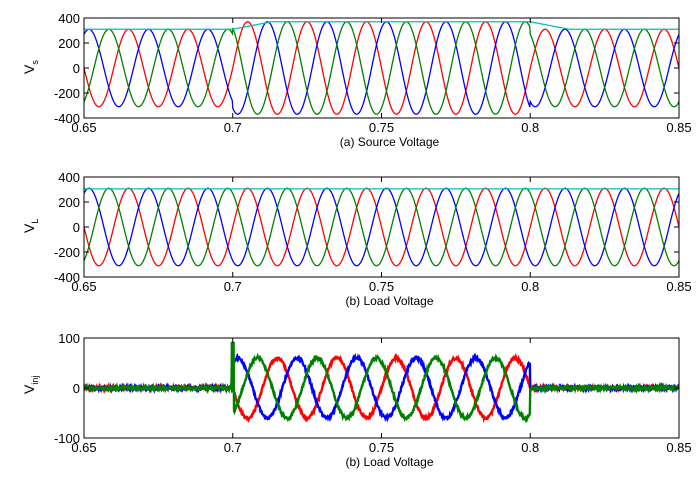 Image resolution: width=696 pixels, height=485 pixels. I want to click on y-axis-label: Vs, so click(30, 67).